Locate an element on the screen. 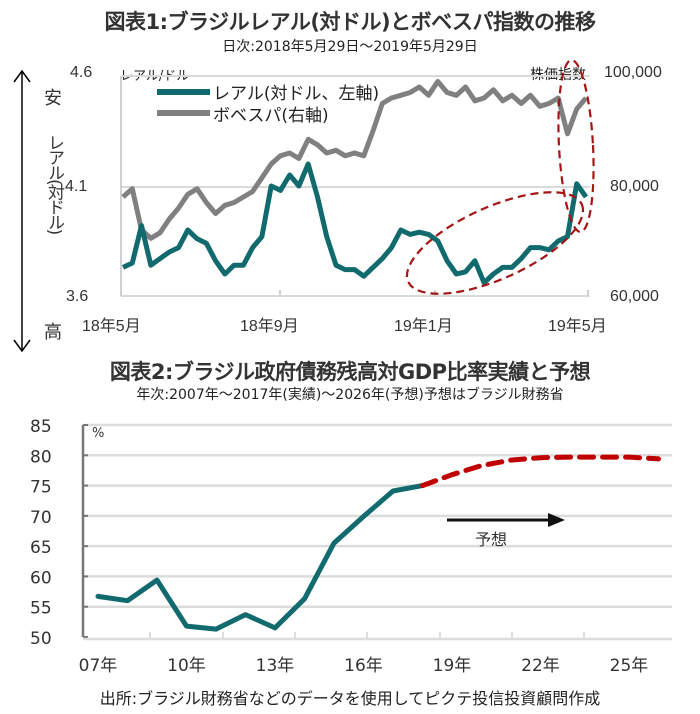 The height and width of the screenshot is (714, 700). left-tick: 4.1 is located at coordinates (76, 186).